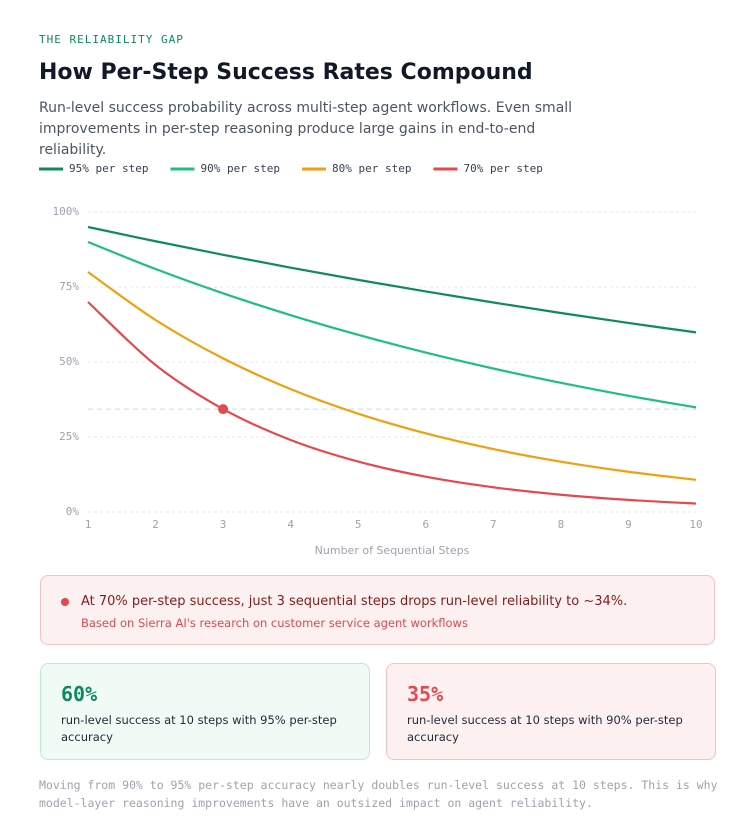 This screenshot has width=756, height=831. Describe the element at coordinates (358, 524) in the screenshot. I see `x-tick-label: 5` at that location.